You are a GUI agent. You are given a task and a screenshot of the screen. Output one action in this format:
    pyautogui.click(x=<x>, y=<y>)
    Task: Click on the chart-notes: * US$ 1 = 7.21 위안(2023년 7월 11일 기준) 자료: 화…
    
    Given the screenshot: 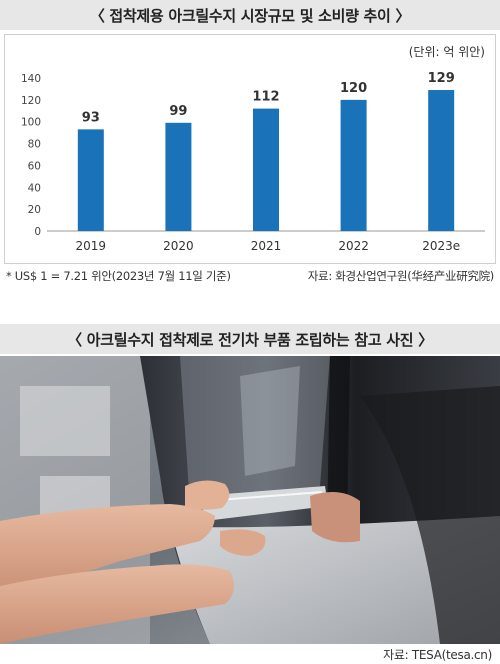 What is the action you would take?
    pyautogui.click(x=250, y=278)
    